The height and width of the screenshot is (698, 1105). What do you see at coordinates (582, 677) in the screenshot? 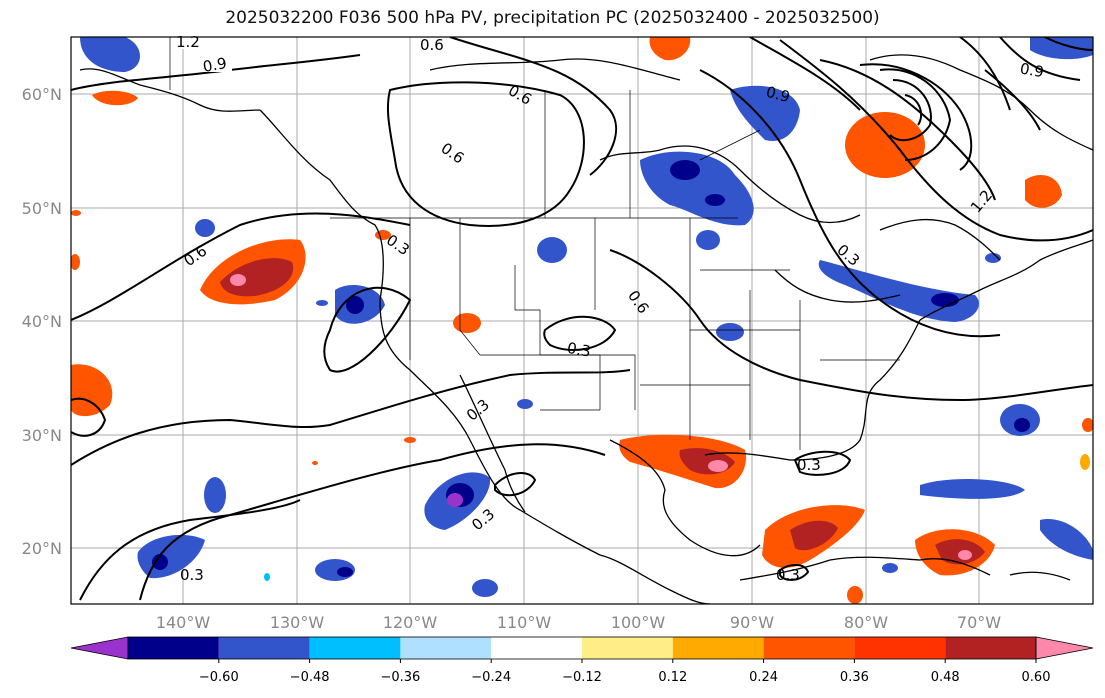
I see `colorbar-tick-label: −0.12` at bounding box center [582, 677].